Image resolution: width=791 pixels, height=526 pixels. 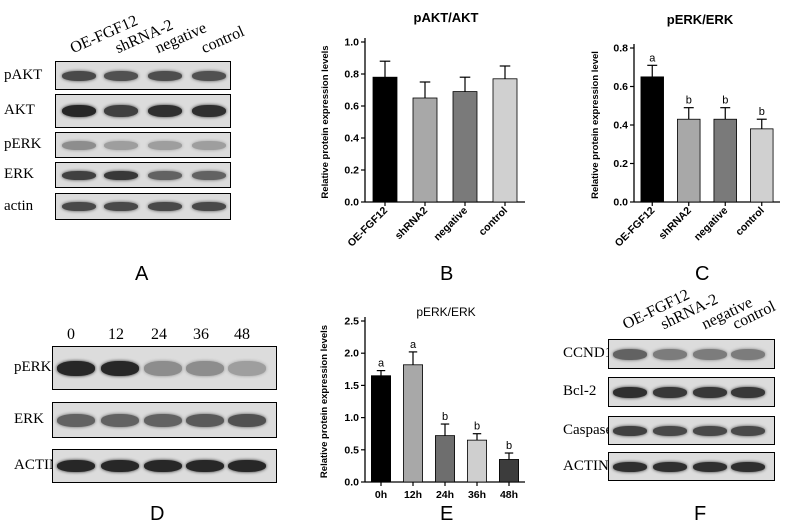 I want to click on chart-title: pERK/ERK, so click(x=700, y=19).